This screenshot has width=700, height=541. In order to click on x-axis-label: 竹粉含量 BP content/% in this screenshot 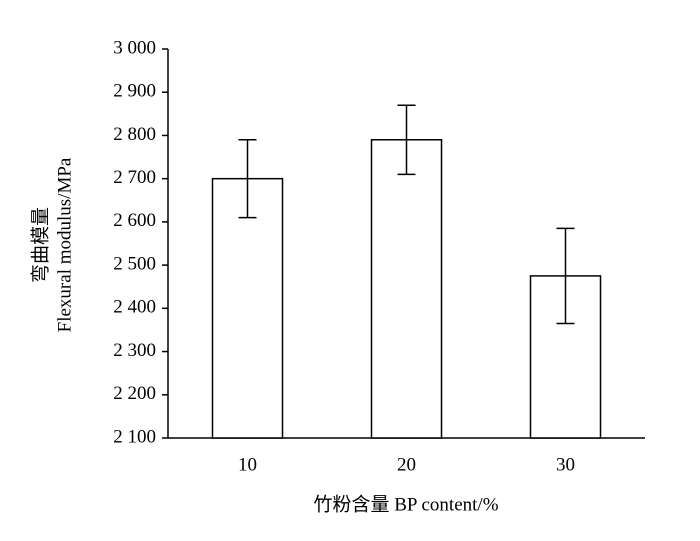, I will do `click(405, 504)`.